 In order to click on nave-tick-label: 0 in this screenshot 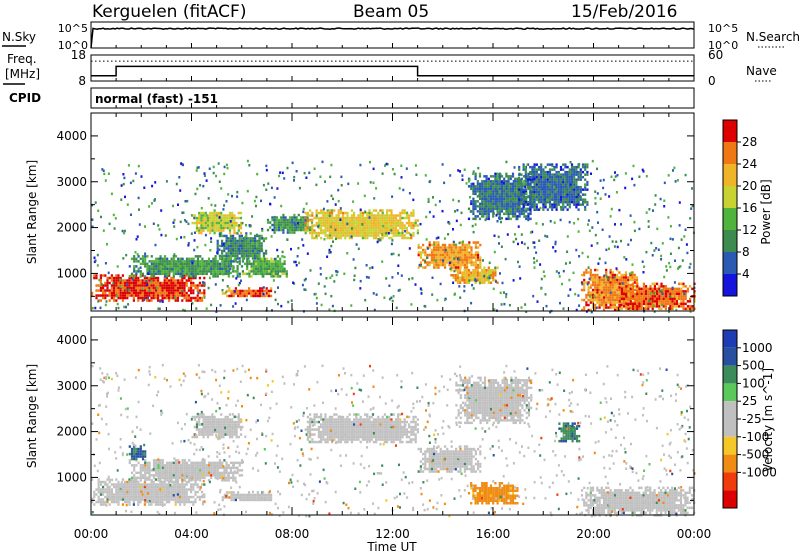, I will do `click(712, 81)`.